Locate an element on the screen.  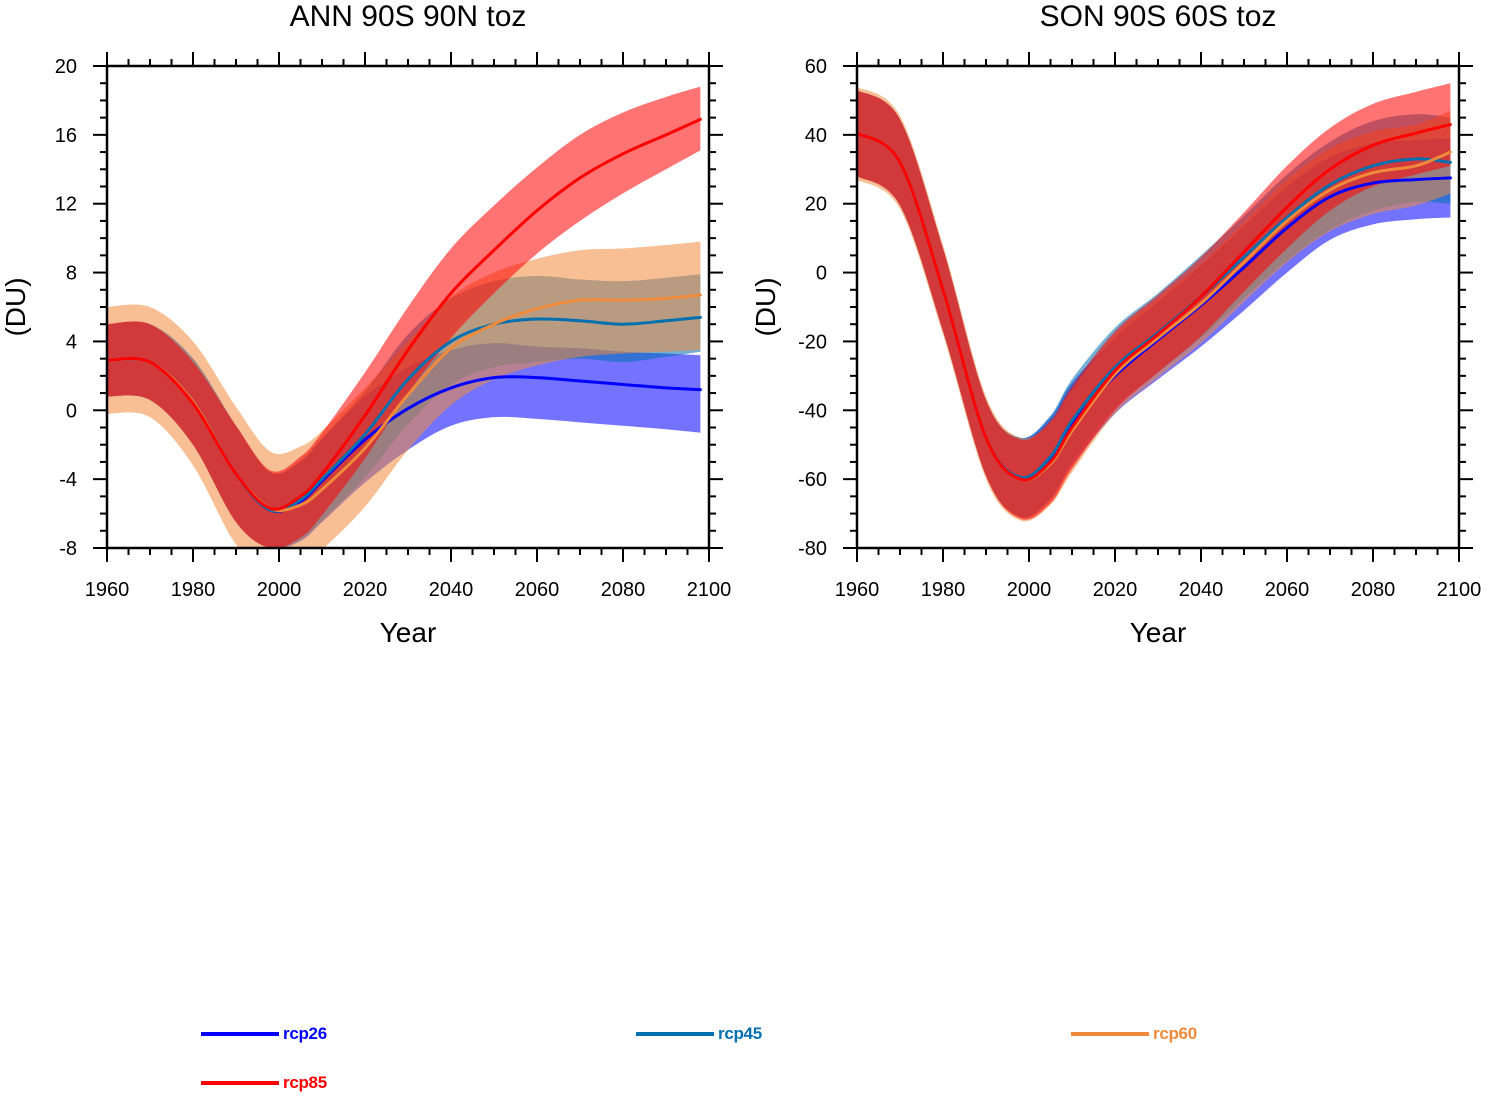
chart-title: ANN 90S 90N toz is located at coordinates (408, 16).